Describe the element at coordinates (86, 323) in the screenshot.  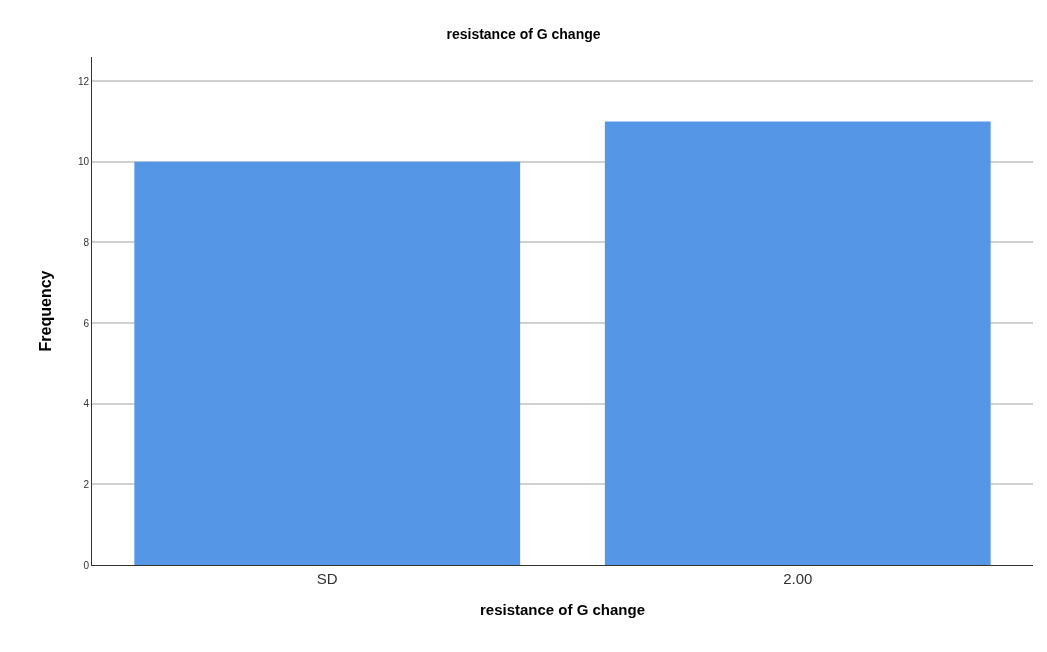
I see `y-tick-label: 6` at that location.